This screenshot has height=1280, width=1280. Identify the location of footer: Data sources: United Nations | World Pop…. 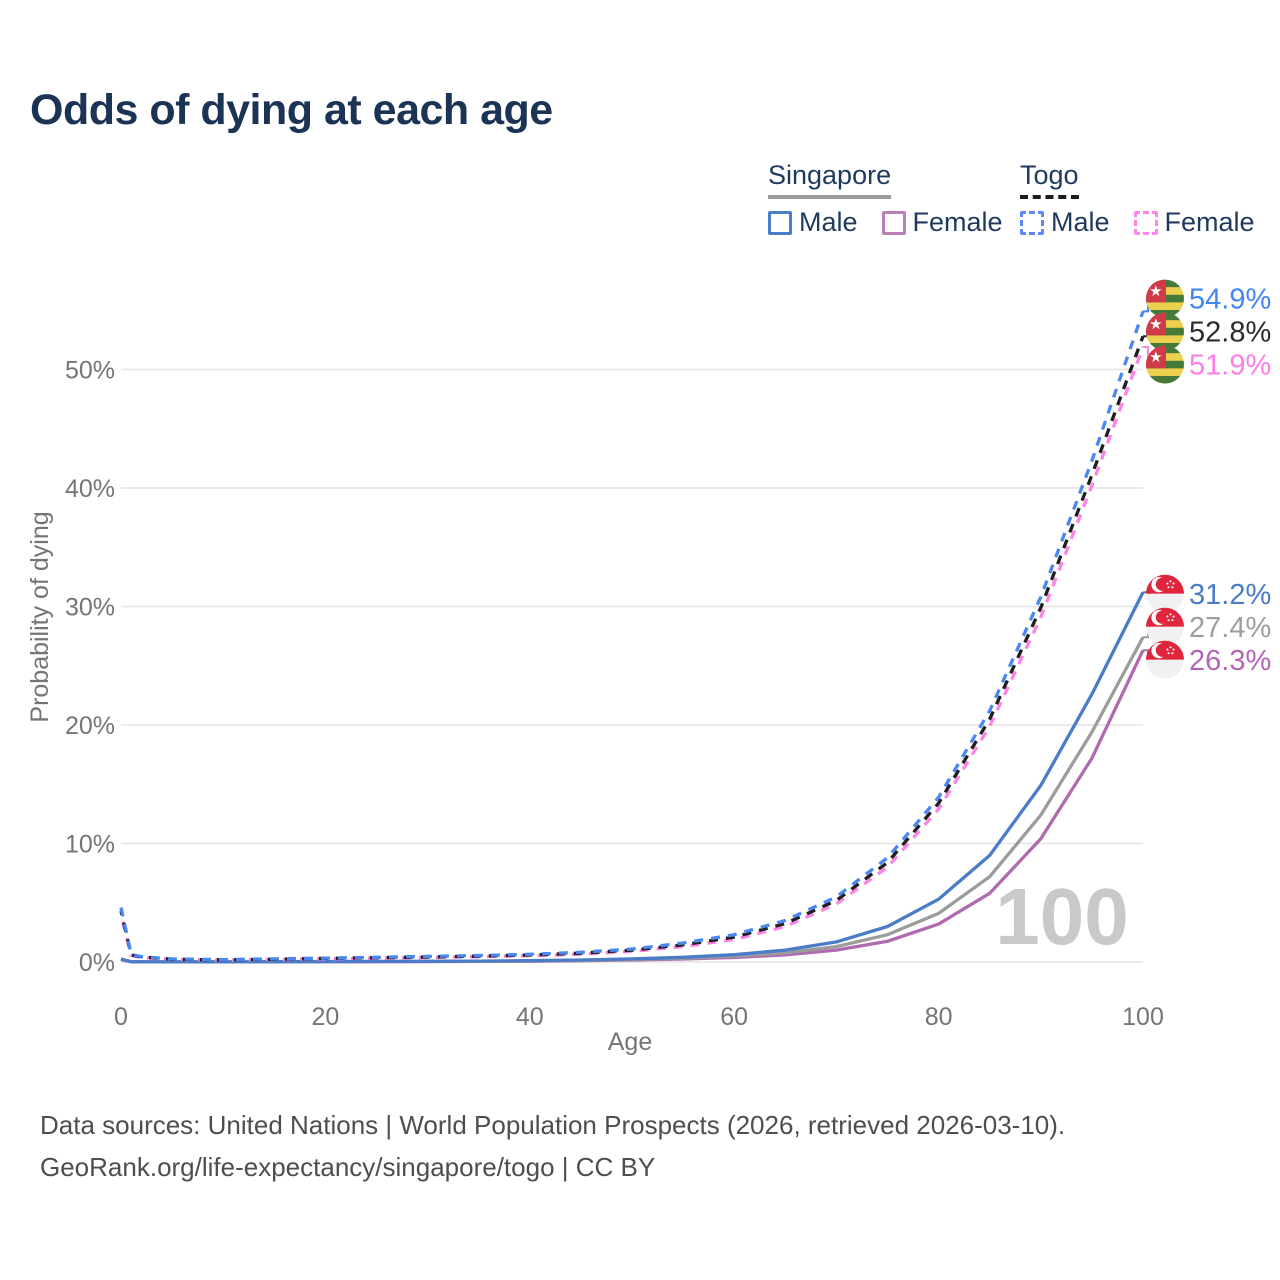
(552, 1146).